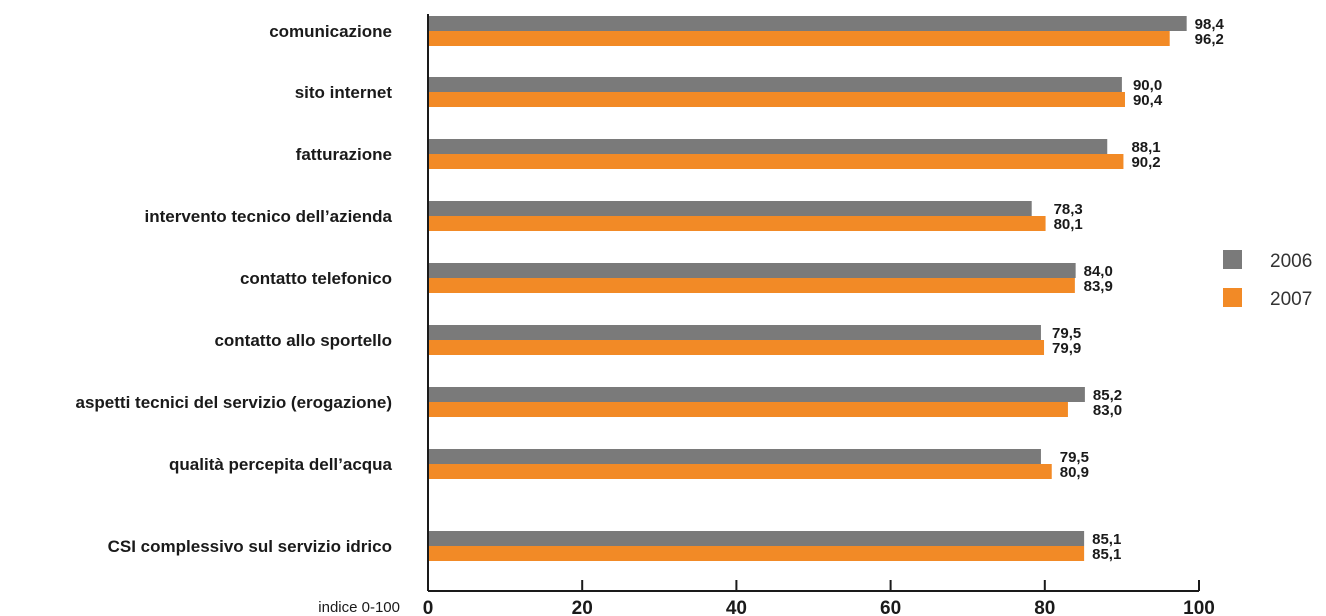 The height and width of the screenshot is (616, 1326). I want to click on value-label-2006: 84,0, so click(1098, 271).